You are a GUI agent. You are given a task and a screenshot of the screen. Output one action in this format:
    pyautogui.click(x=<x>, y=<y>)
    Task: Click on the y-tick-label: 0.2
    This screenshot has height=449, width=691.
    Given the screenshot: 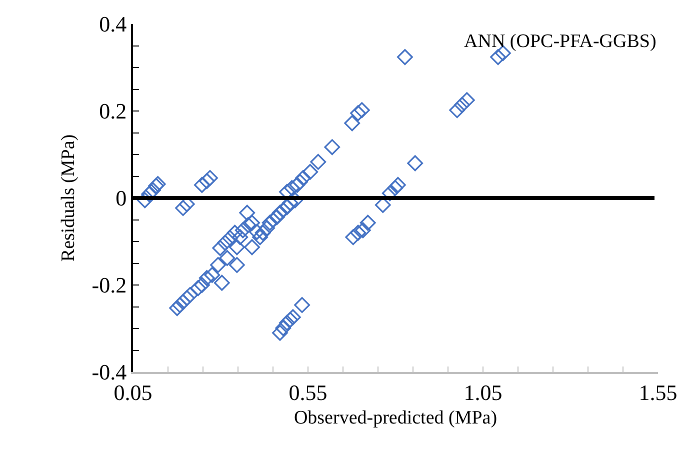 What is the action you would take?
    pyautogui.click(x=113, y=111)
    